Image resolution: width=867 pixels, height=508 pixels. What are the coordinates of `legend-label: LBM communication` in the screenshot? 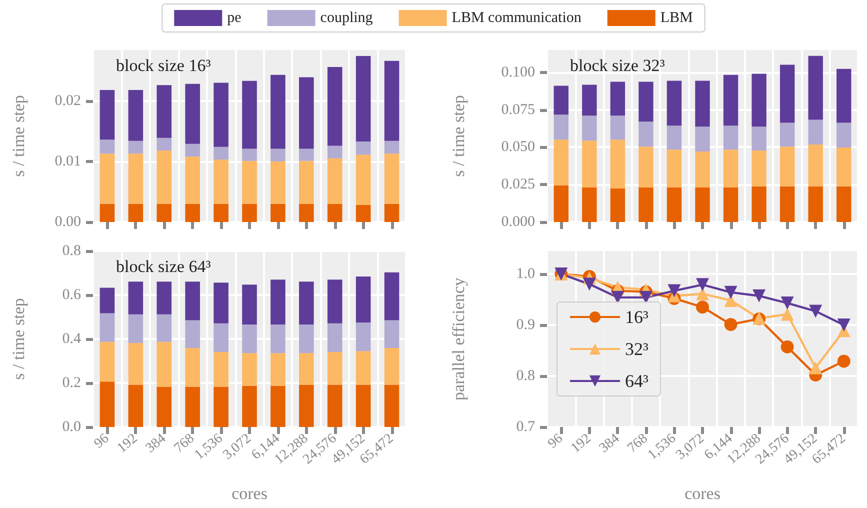 It's located at (517, 18).